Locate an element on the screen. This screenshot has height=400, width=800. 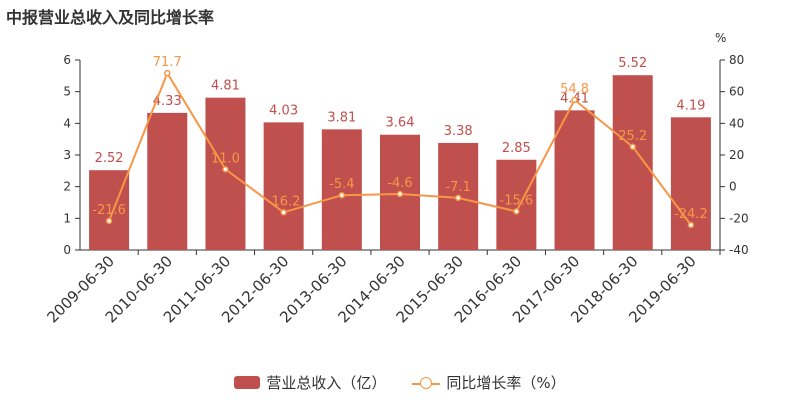
growth-value-label: 25.2 is located at coordinates (632, 136).